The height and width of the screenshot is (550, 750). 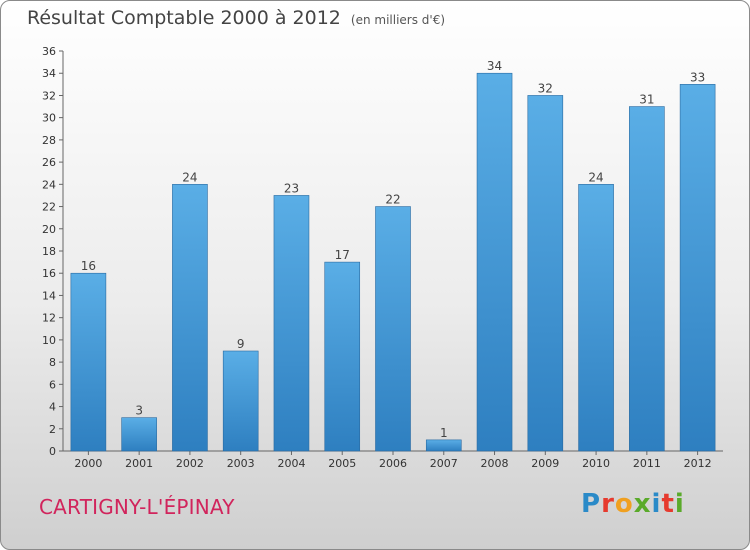 I want to click on value-label-2005: 17, so click(x=342, y=255).